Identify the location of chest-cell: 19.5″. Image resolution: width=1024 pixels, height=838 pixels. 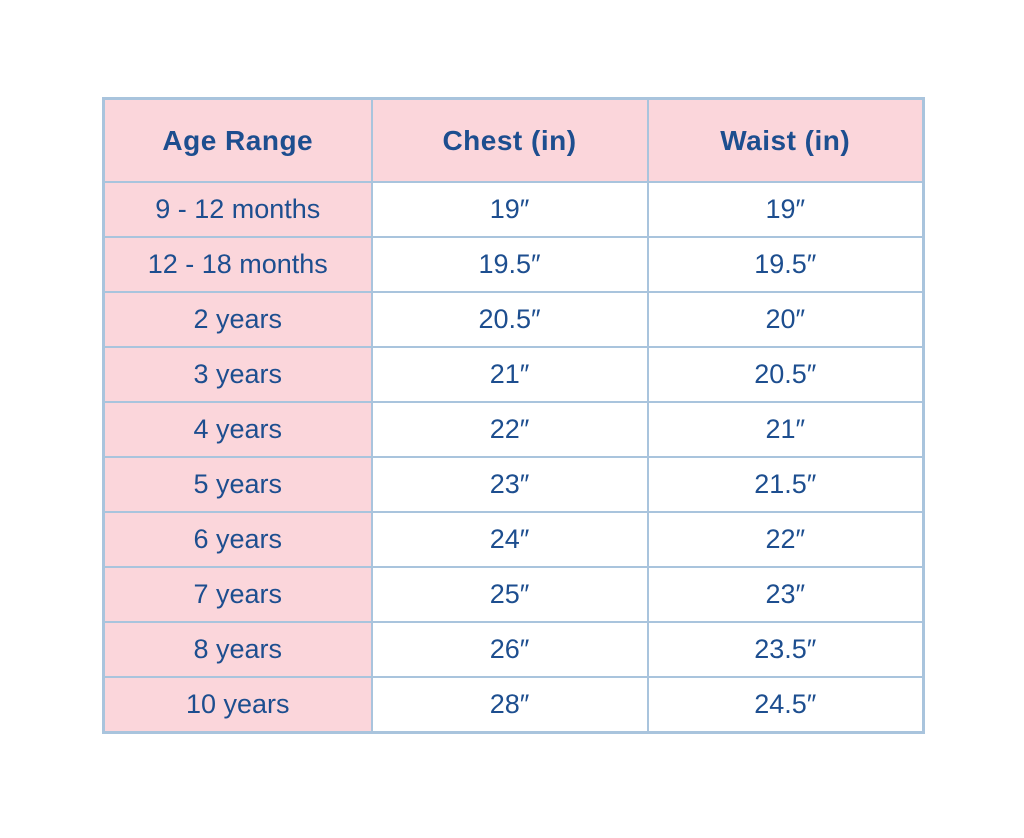
(509, 264).